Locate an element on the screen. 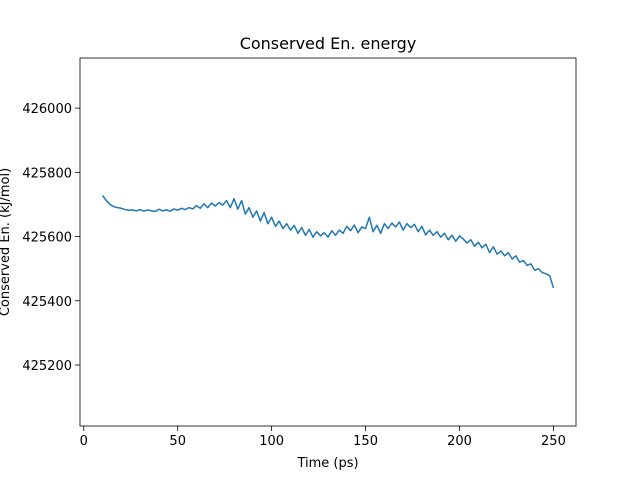 This screenshot has width=640, height=480. y-tick-label: 426000 is located at coordinates (47, 109).